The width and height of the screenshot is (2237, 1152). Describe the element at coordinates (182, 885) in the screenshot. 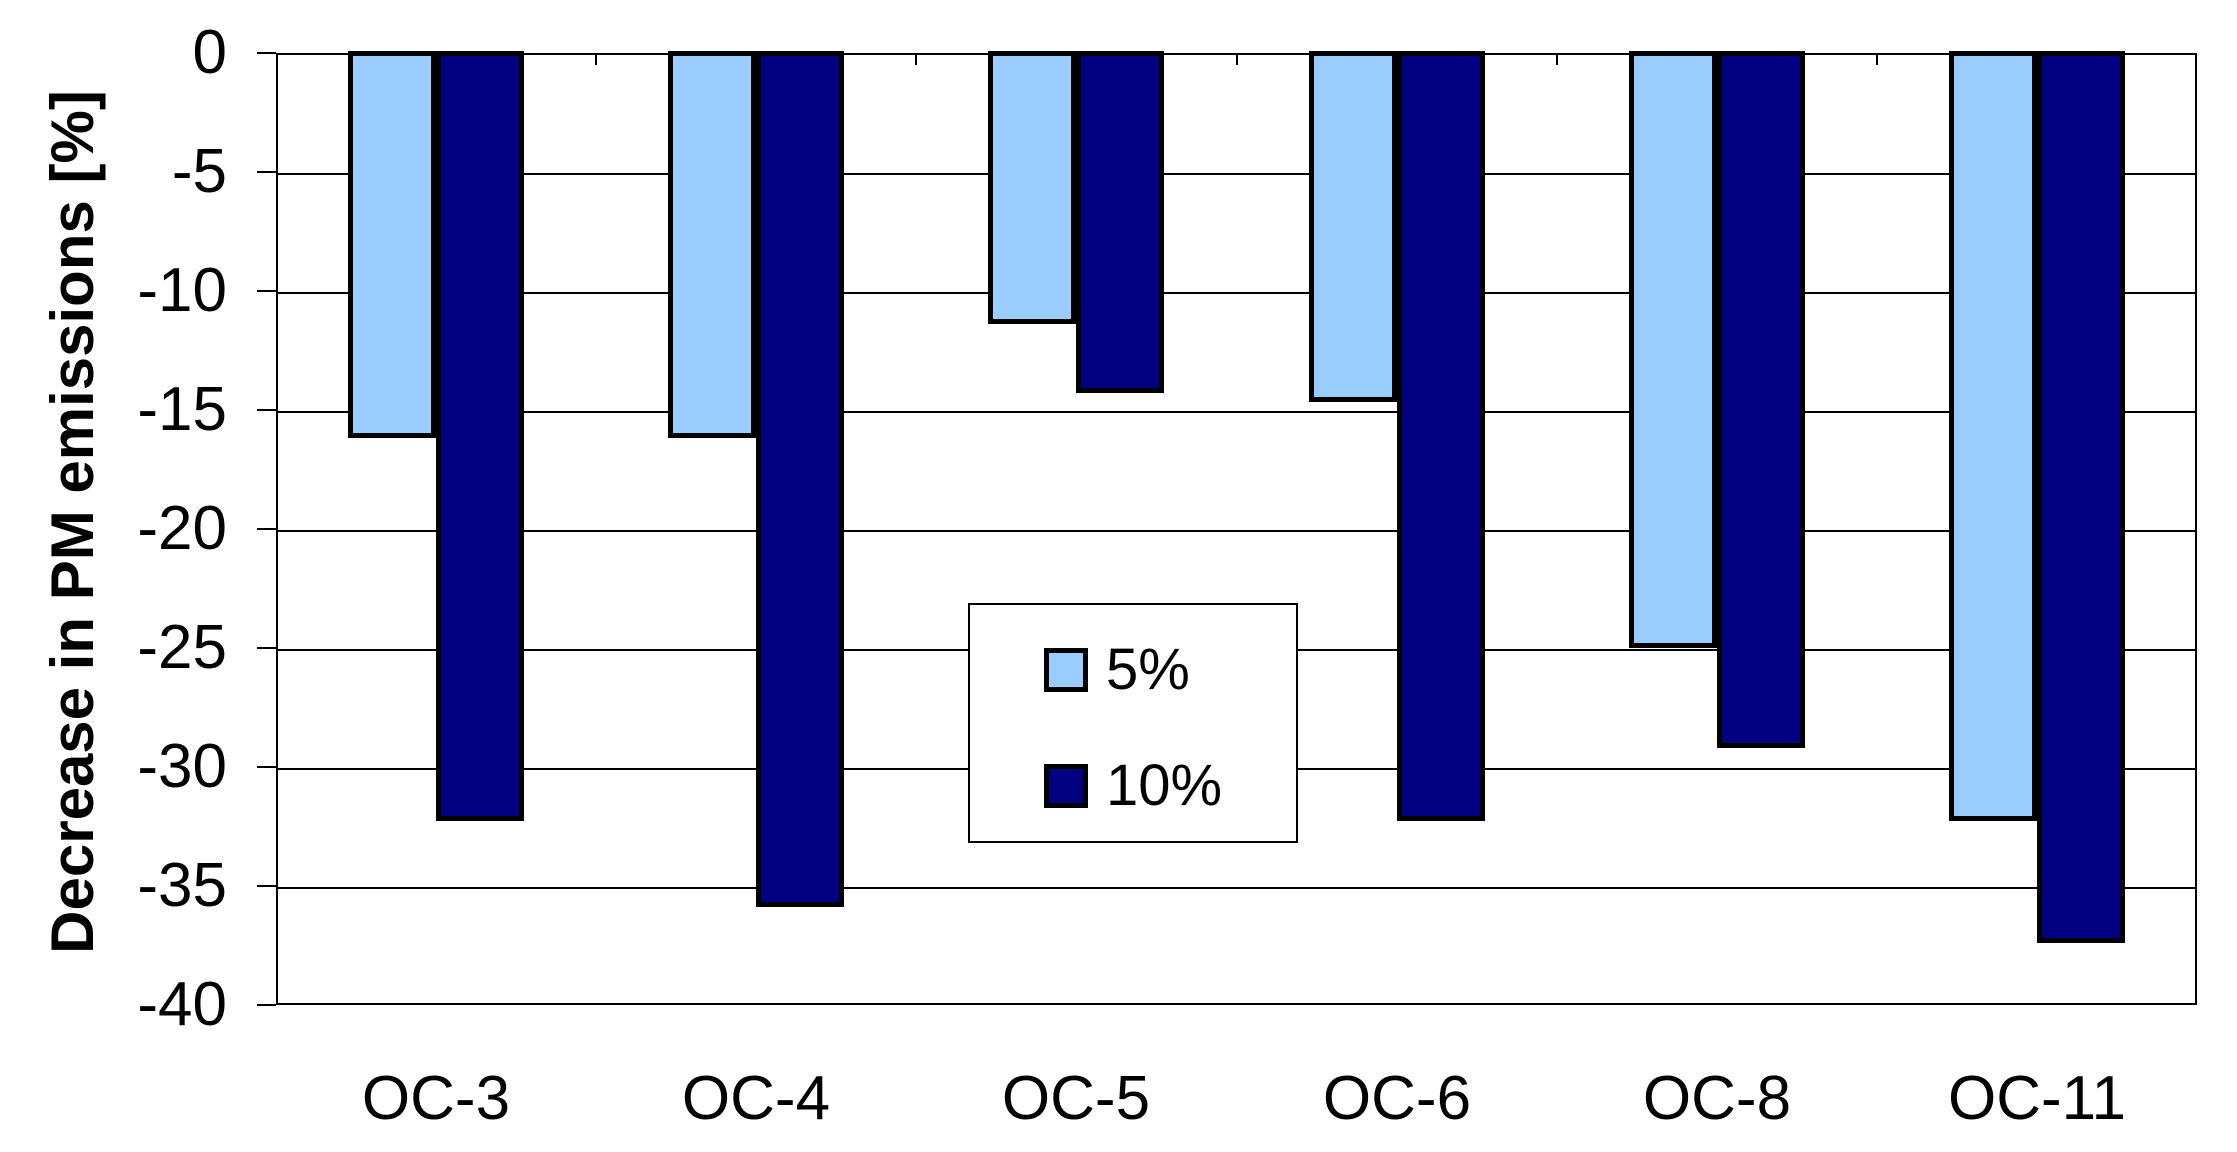

I see `y-tick-label: -35` at that location.